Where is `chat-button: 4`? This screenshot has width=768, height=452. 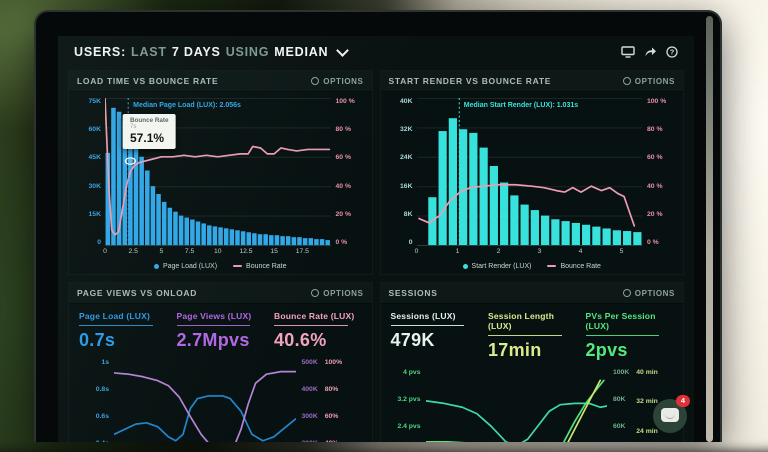 chat-button: 4 is located at coordinates (671, 414).